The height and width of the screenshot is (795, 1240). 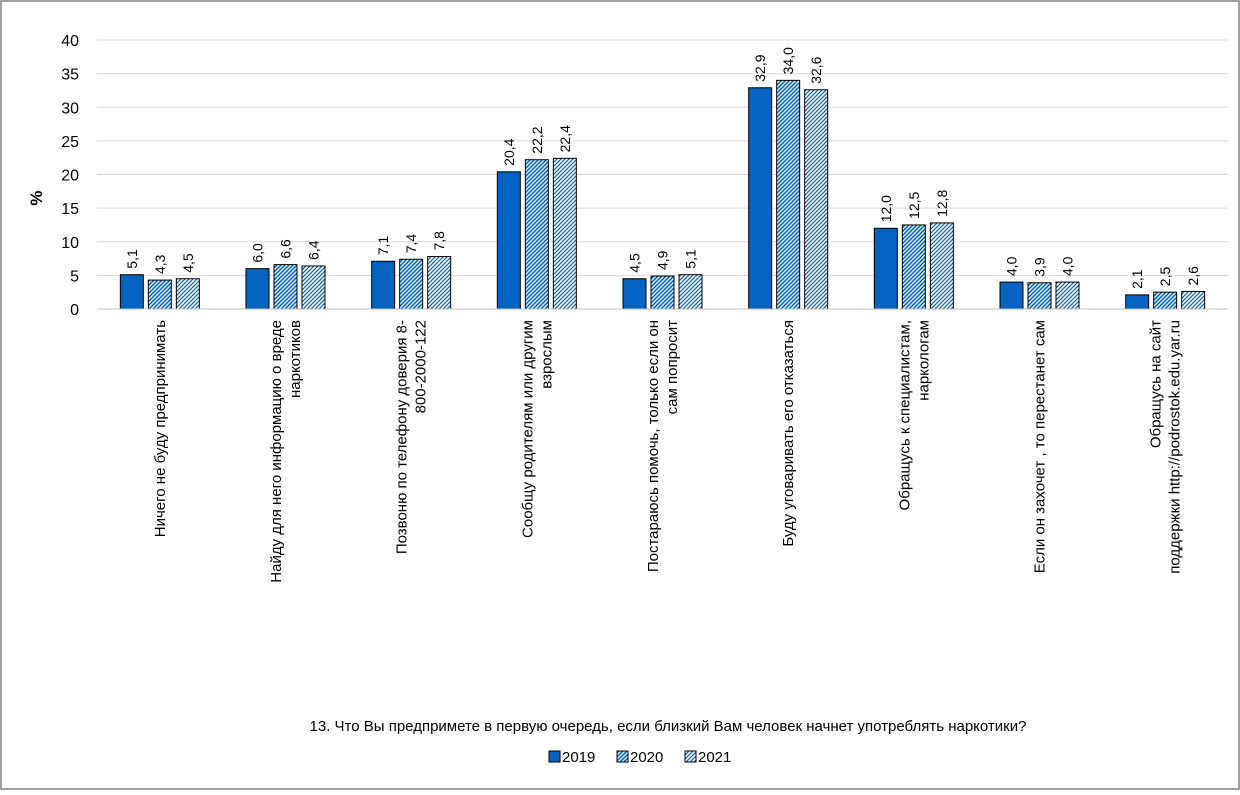 I want to click on data-label: 4,9, so click(x=663, y=260).